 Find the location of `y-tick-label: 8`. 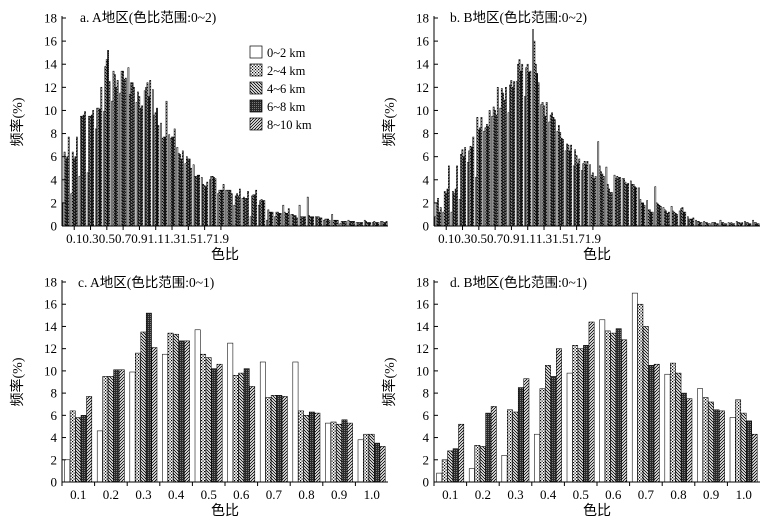

y-tick-label: 8 is located at coordinates (54, 133).